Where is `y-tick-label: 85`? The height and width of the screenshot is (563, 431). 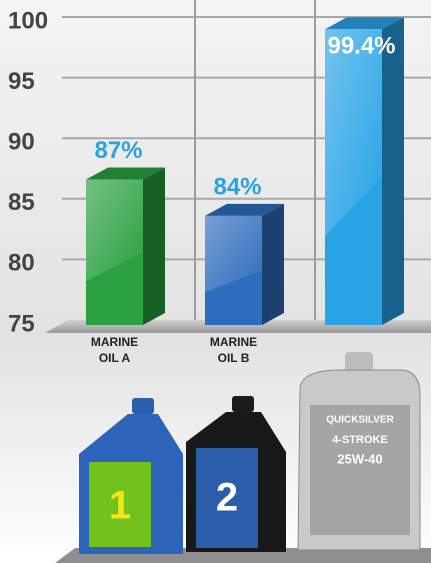 y-tick-label: 85 is located at coordinates (21, 202).